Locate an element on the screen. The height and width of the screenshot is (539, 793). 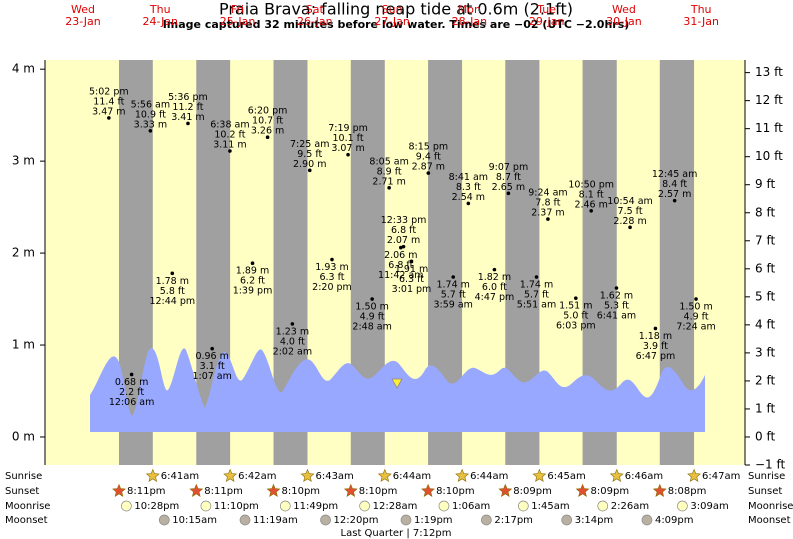
y2-tick-label: 1 ft is located at coordinates (765, 408).